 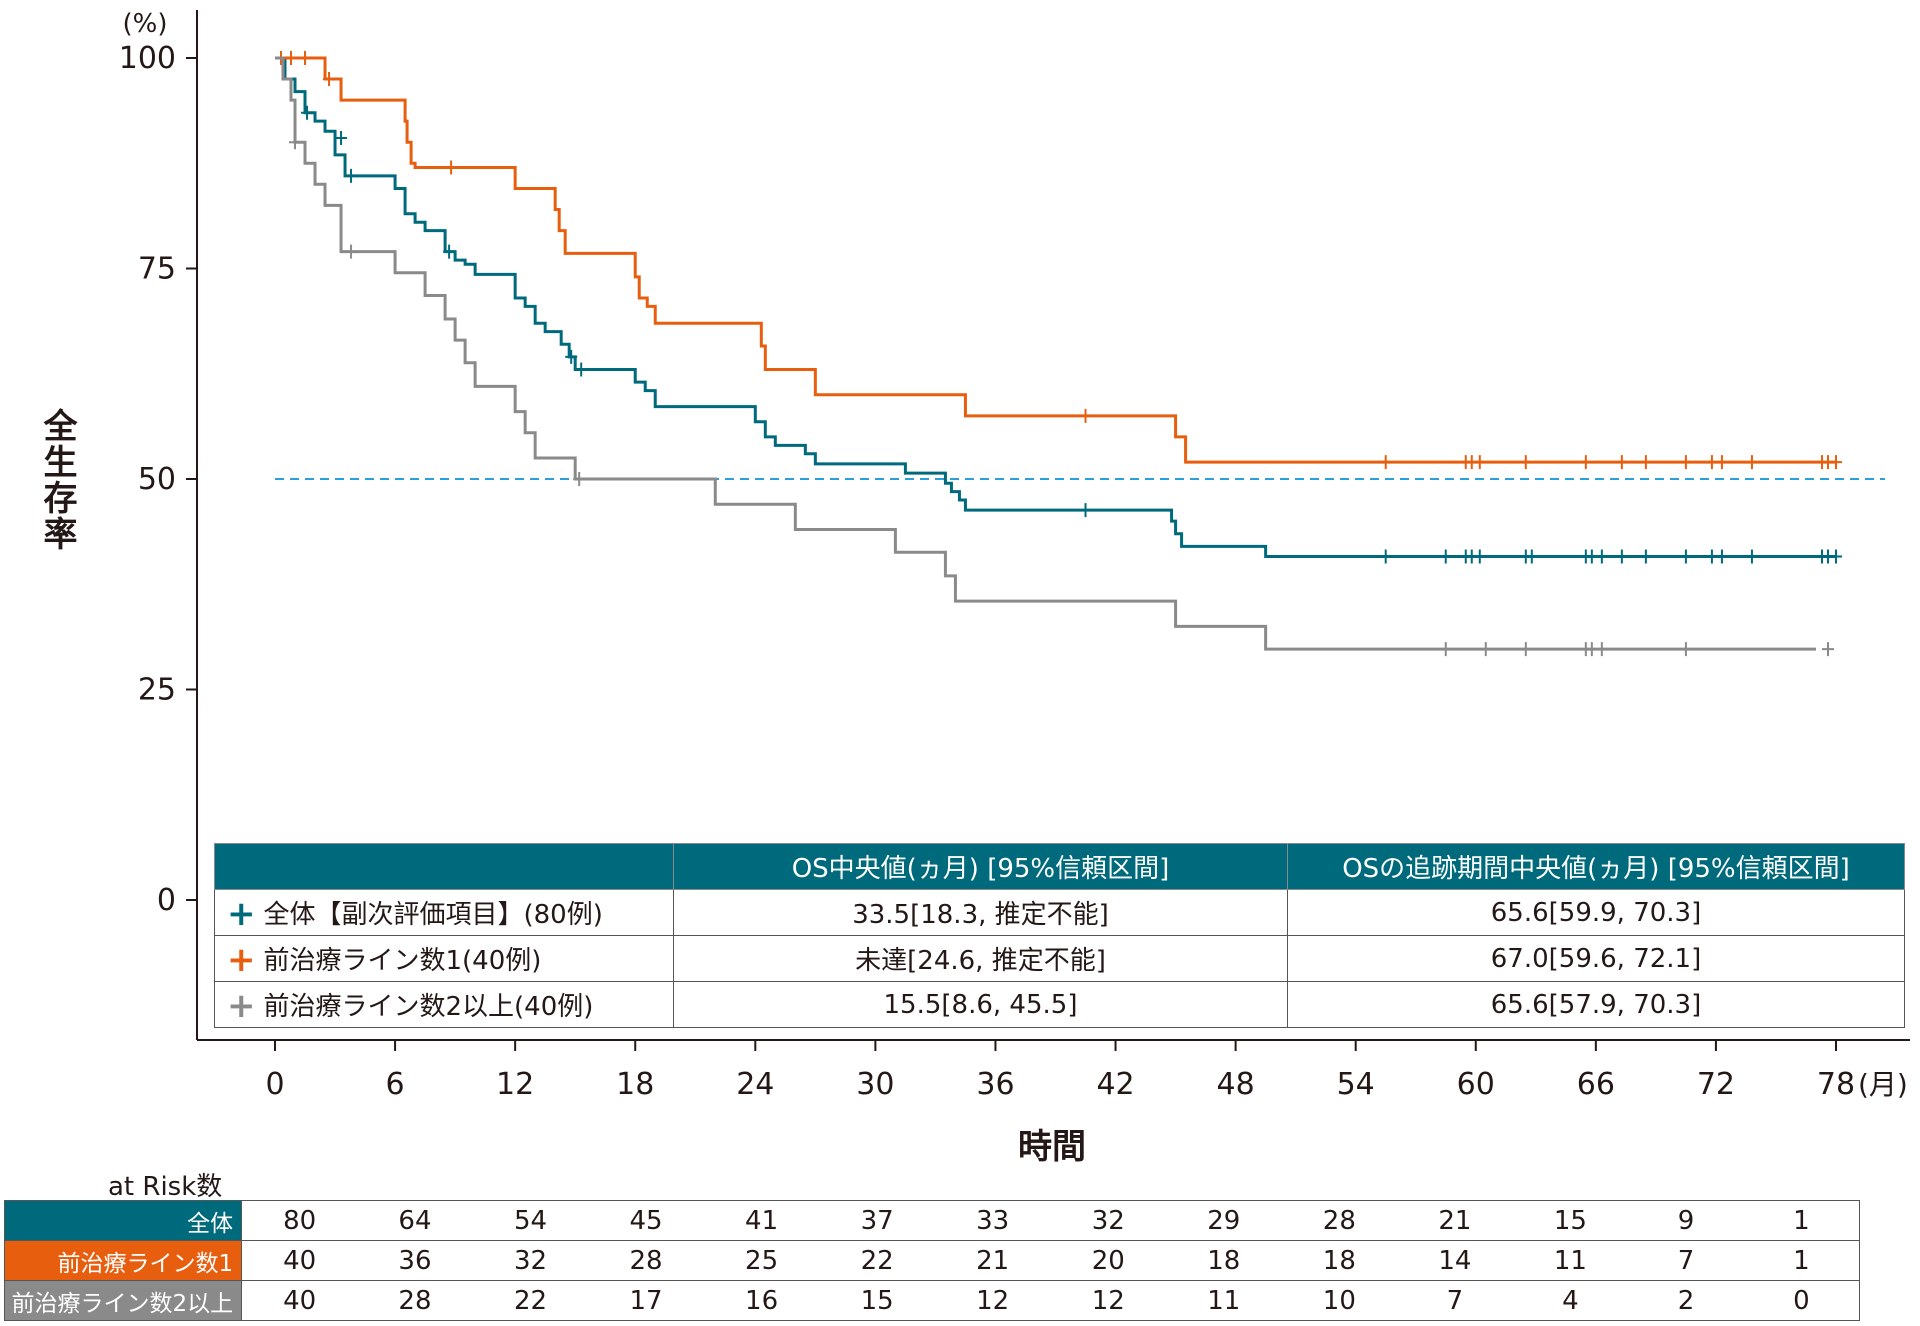 What do you see at coordinates (1570, 1300) in the screenshot?
I see `risk-count-cell: 4` at bounding box center [1570, 1300].